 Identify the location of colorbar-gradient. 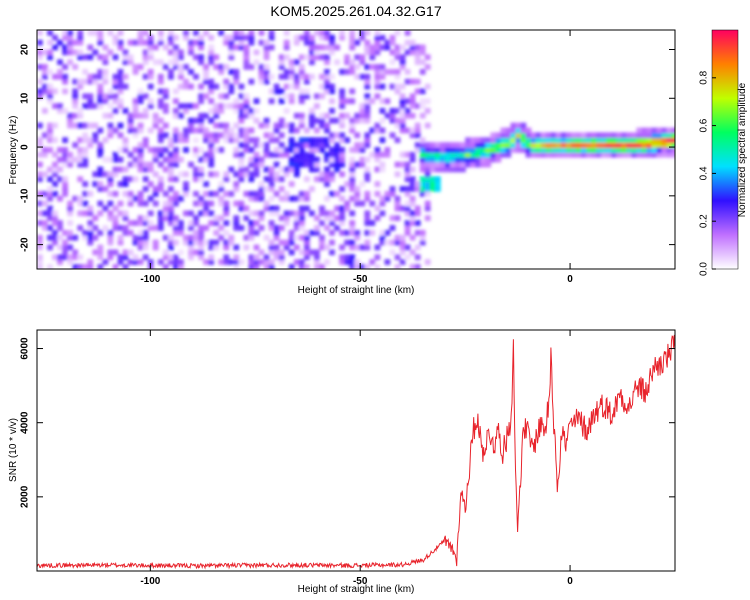
(725, 149).